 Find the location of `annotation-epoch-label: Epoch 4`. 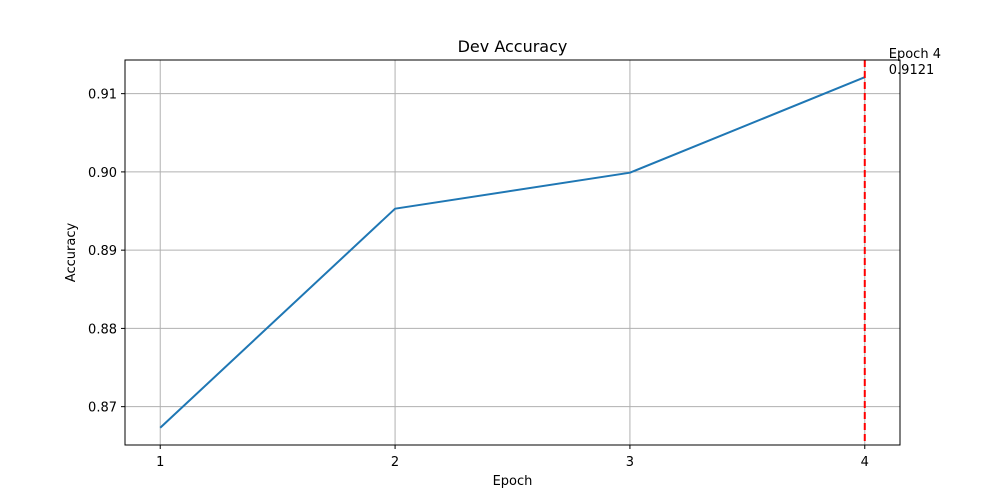

annotation-epoch-label: Epoch 4 is located at coordinates (915, 54).